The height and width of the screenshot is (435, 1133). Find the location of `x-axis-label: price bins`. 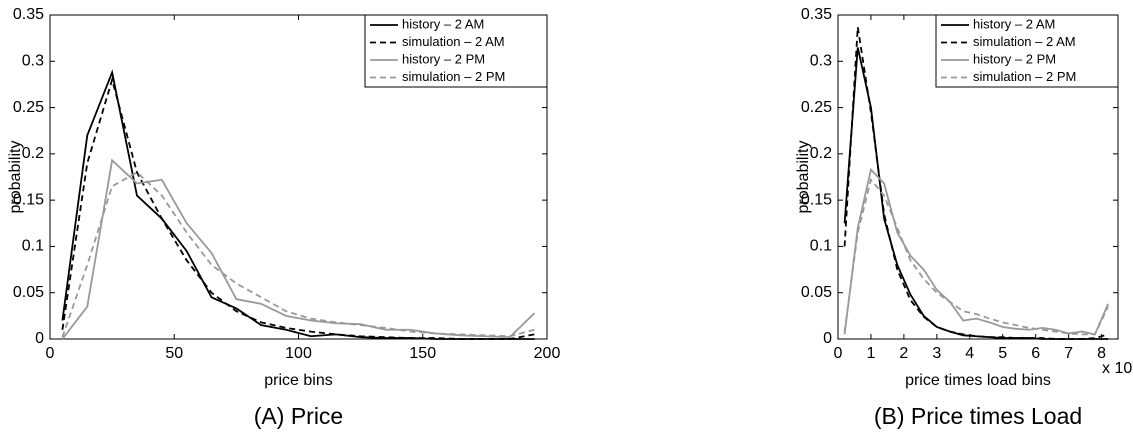

x-axis-label: price bins is located at coordinates (298, 380).